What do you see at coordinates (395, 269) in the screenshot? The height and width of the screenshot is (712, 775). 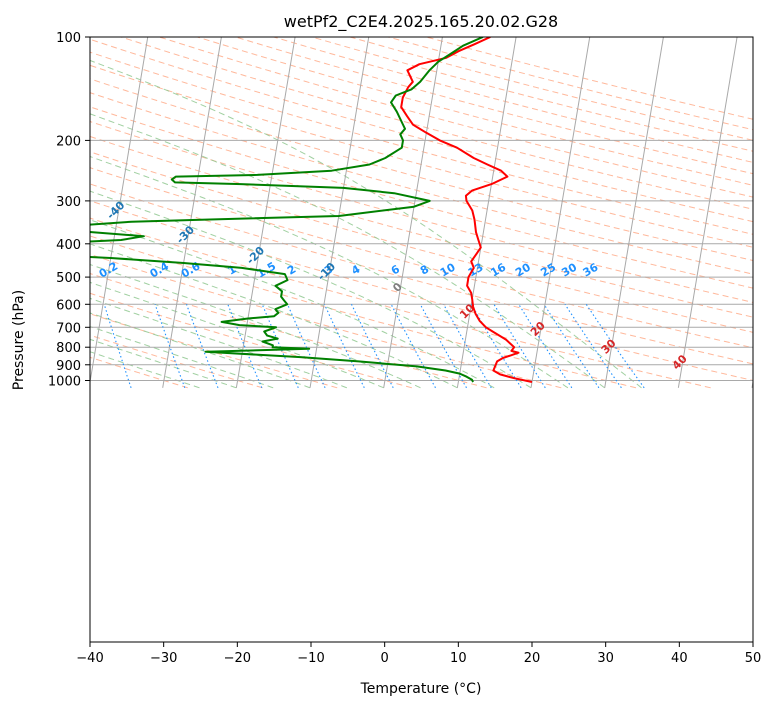 I see `mixing-ratio-label: 6` at bounding box center [395, 269].